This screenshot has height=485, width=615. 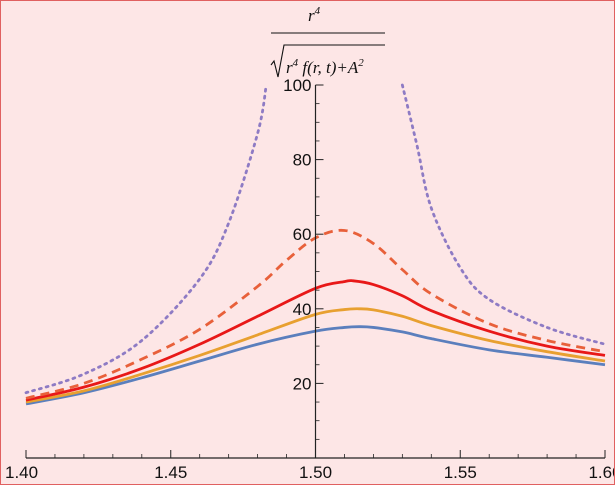 I want to click on y-axis-label: r4 r4 f(r, t)+A2, so click(x=327, y=41).